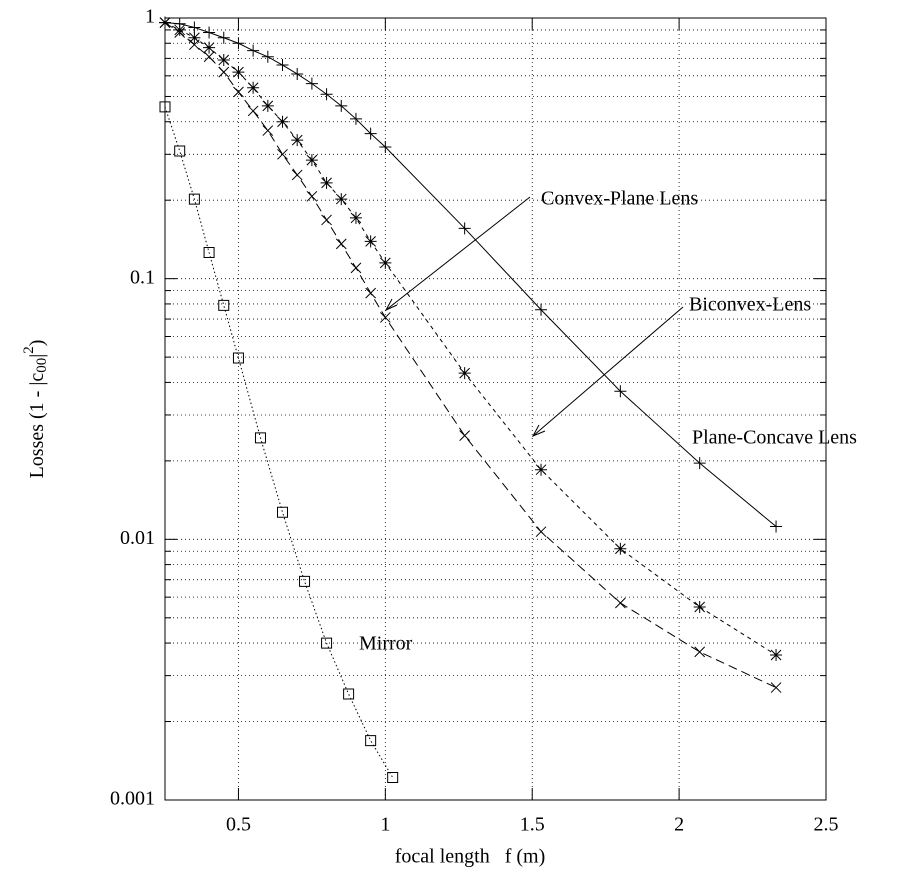  Describe the element at coordinates (37, 426) in the screenshot. I see `y-label-part: Losses (1 - |c` at that location.